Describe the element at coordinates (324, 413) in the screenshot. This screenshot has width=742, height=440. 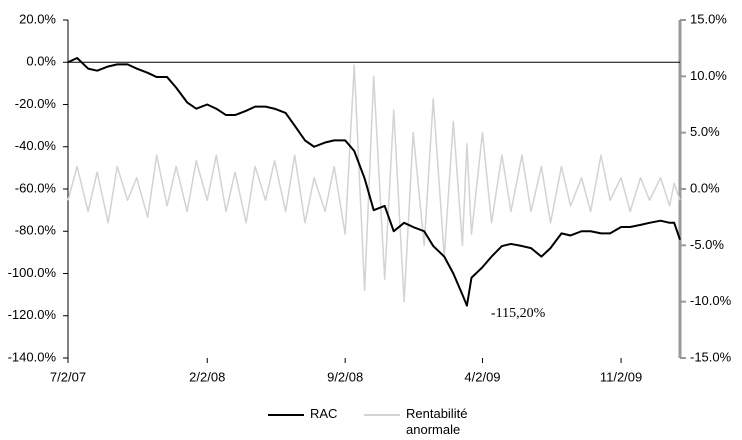
I see `legend-label: RAC` at that location.